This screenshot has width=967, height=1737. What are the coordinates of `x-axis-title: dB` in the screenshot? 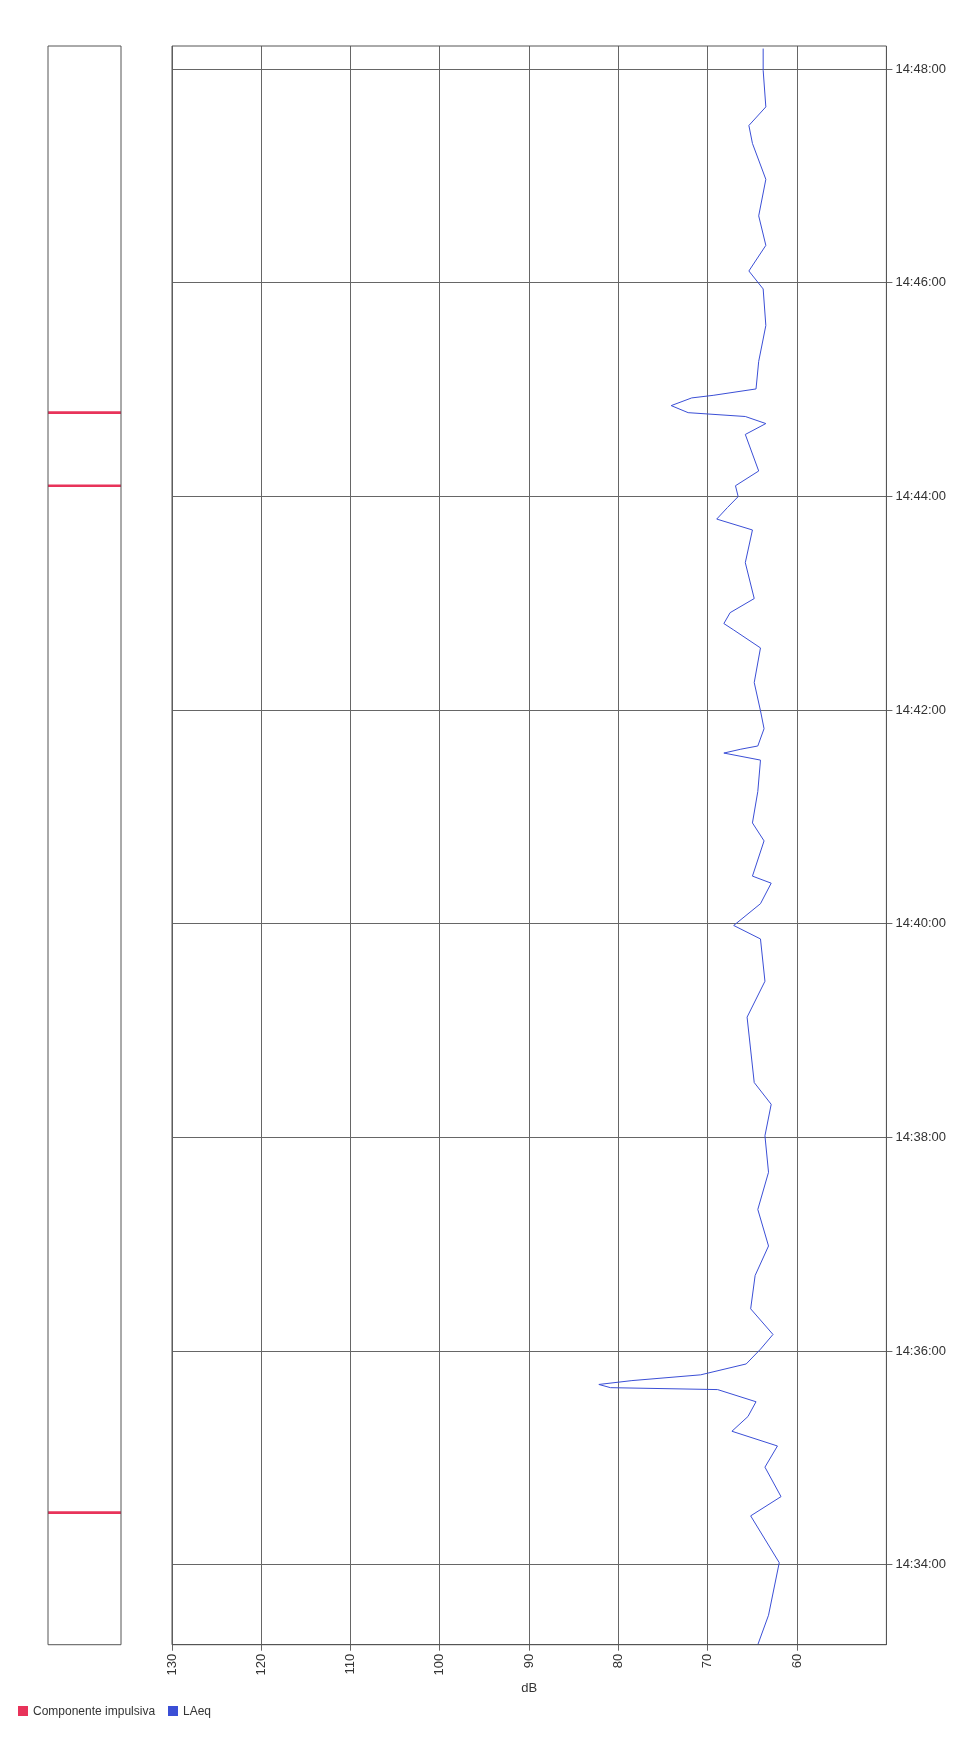 It's located at (529, 1687).